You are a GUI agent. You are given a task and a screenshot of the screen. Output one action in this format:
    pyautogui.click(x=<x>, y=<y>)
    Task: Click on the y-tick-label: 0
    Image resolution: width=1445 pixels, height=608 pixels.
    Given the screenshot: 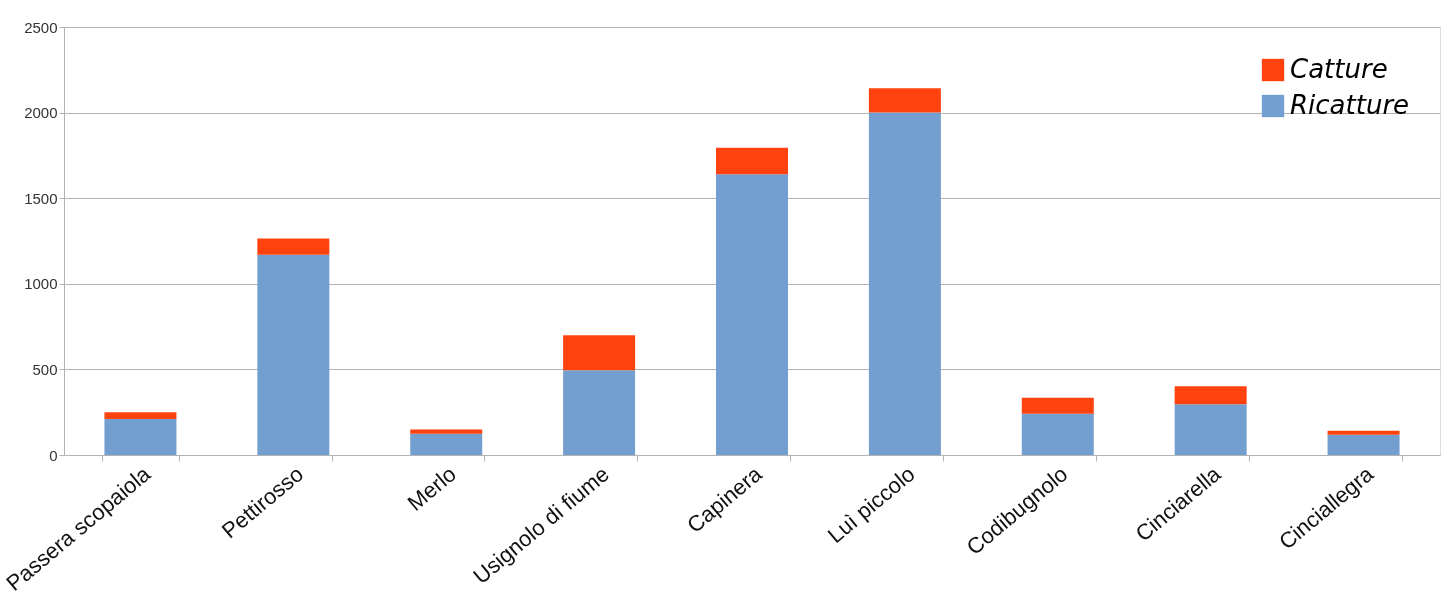 What is the action you would take?
    pyautogui.click(x=53, y=455)
    